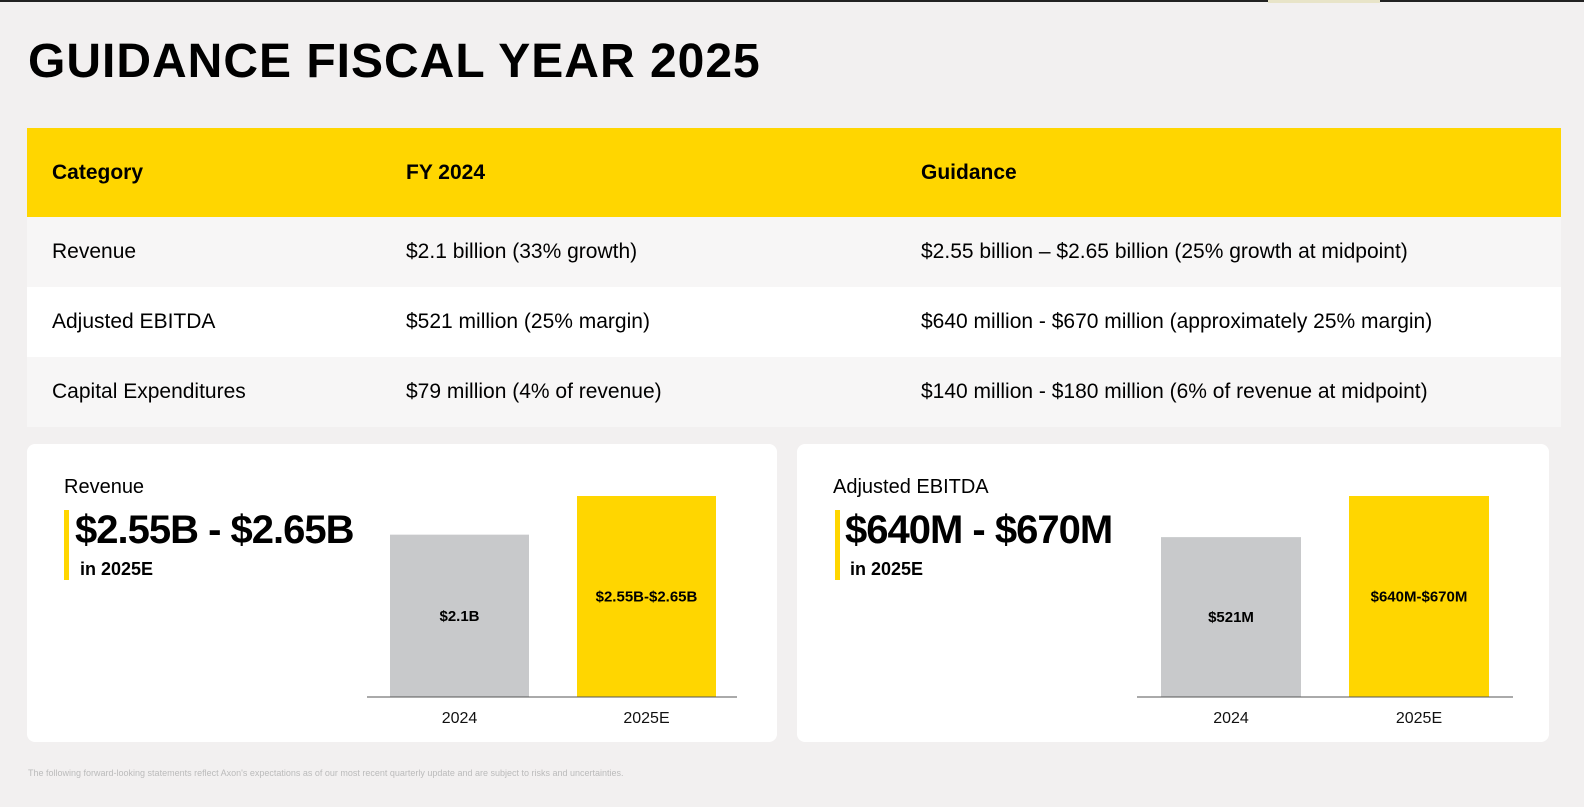 The width and height of the screenshot is (1584, 807). Describe the element at coordinates (104, 487) in the screenshot. I see `revenue-card-label: Revenue` at that location.